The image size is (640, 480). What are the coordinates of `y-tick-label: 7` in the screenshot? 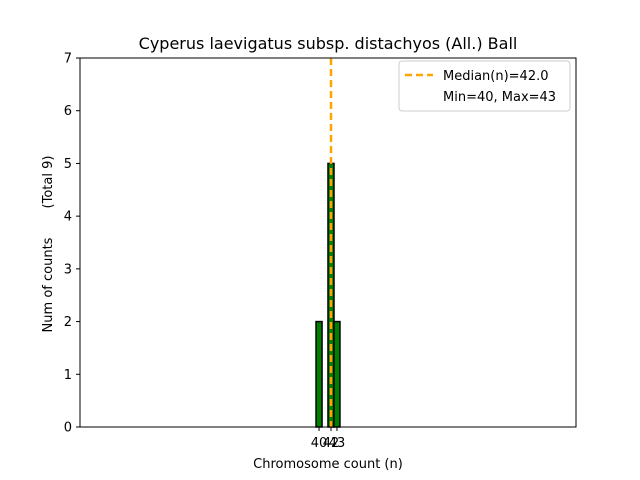 It's located at (68, 59).